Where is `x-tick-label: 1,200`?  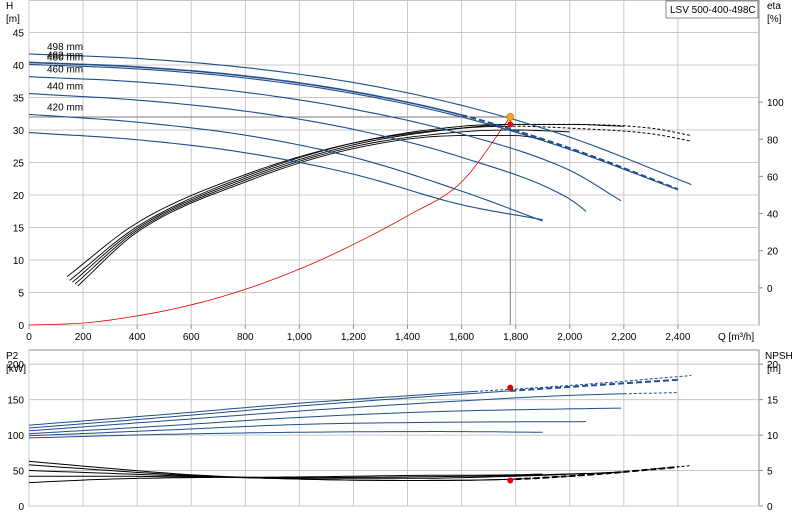
x-tick-label: 1,200 is located at coordinates (353, 337).